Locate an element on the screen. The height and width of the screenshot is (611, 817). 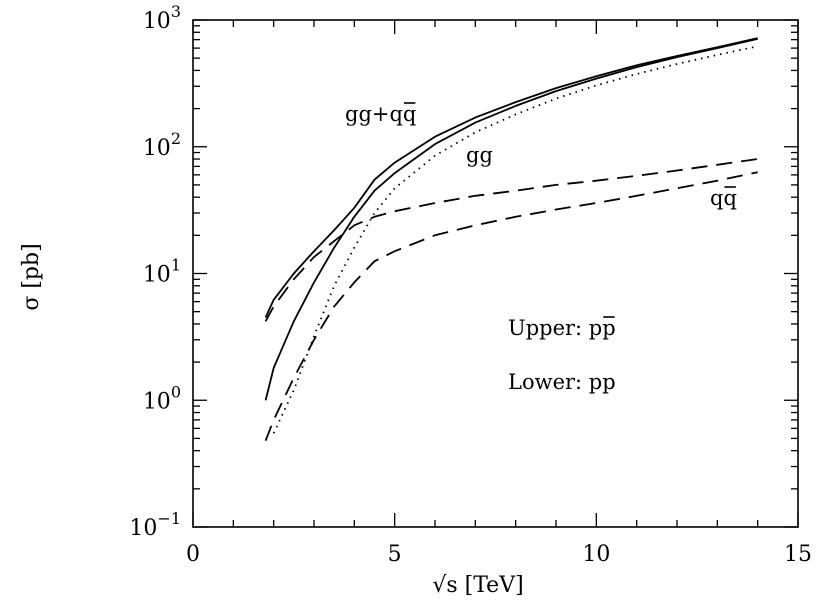
x-tick-label: 15 is located at coordinates (798, 554).